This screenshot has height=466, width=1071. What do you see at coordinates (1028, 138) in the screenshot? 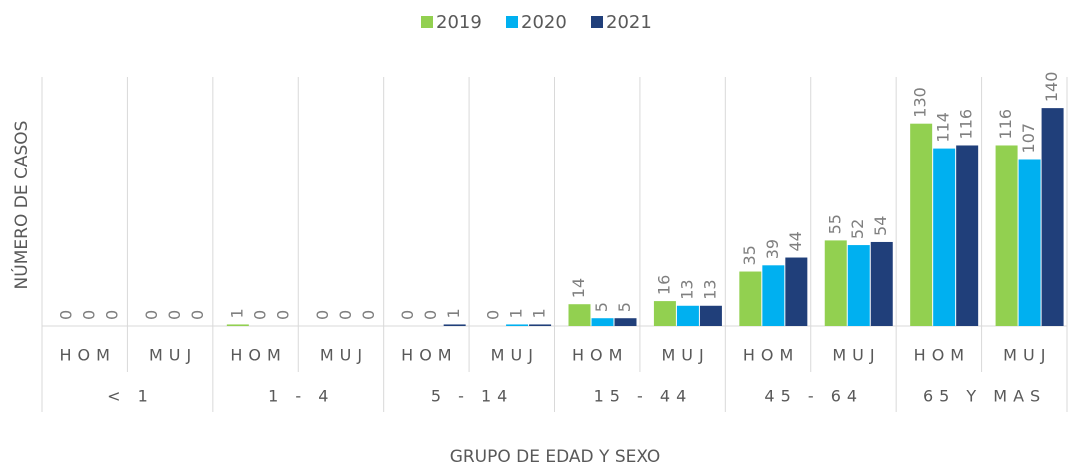
I see `data-label: 107` at bounding box center [1028, 138].